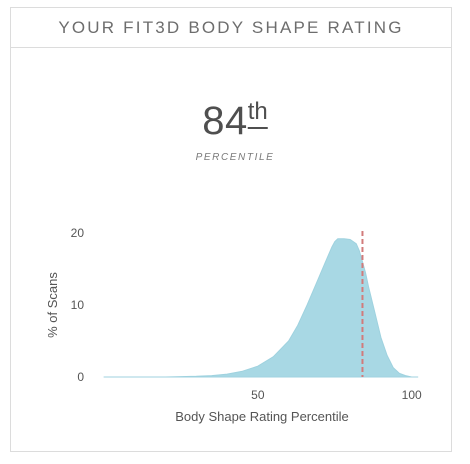  Describe the element at coordinates (78, 305) in the screenshot. I see `y-tick-label: 10` at that location.